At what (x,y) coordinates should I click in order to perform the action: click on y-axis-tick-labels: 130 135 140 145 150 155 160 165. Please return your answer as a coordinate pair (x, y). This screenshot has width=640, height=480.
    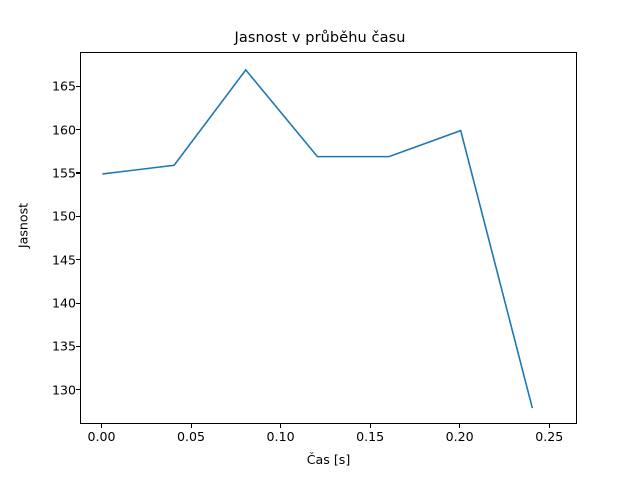
    Looking at the image, I should click on (42, 240).